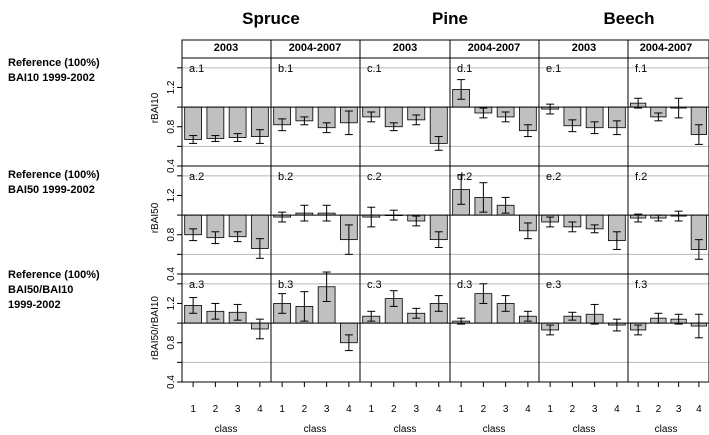  Describe the element at coordinates (271, 18) in the screenshot. I see `species-title-spruce: Spruce` at that location.